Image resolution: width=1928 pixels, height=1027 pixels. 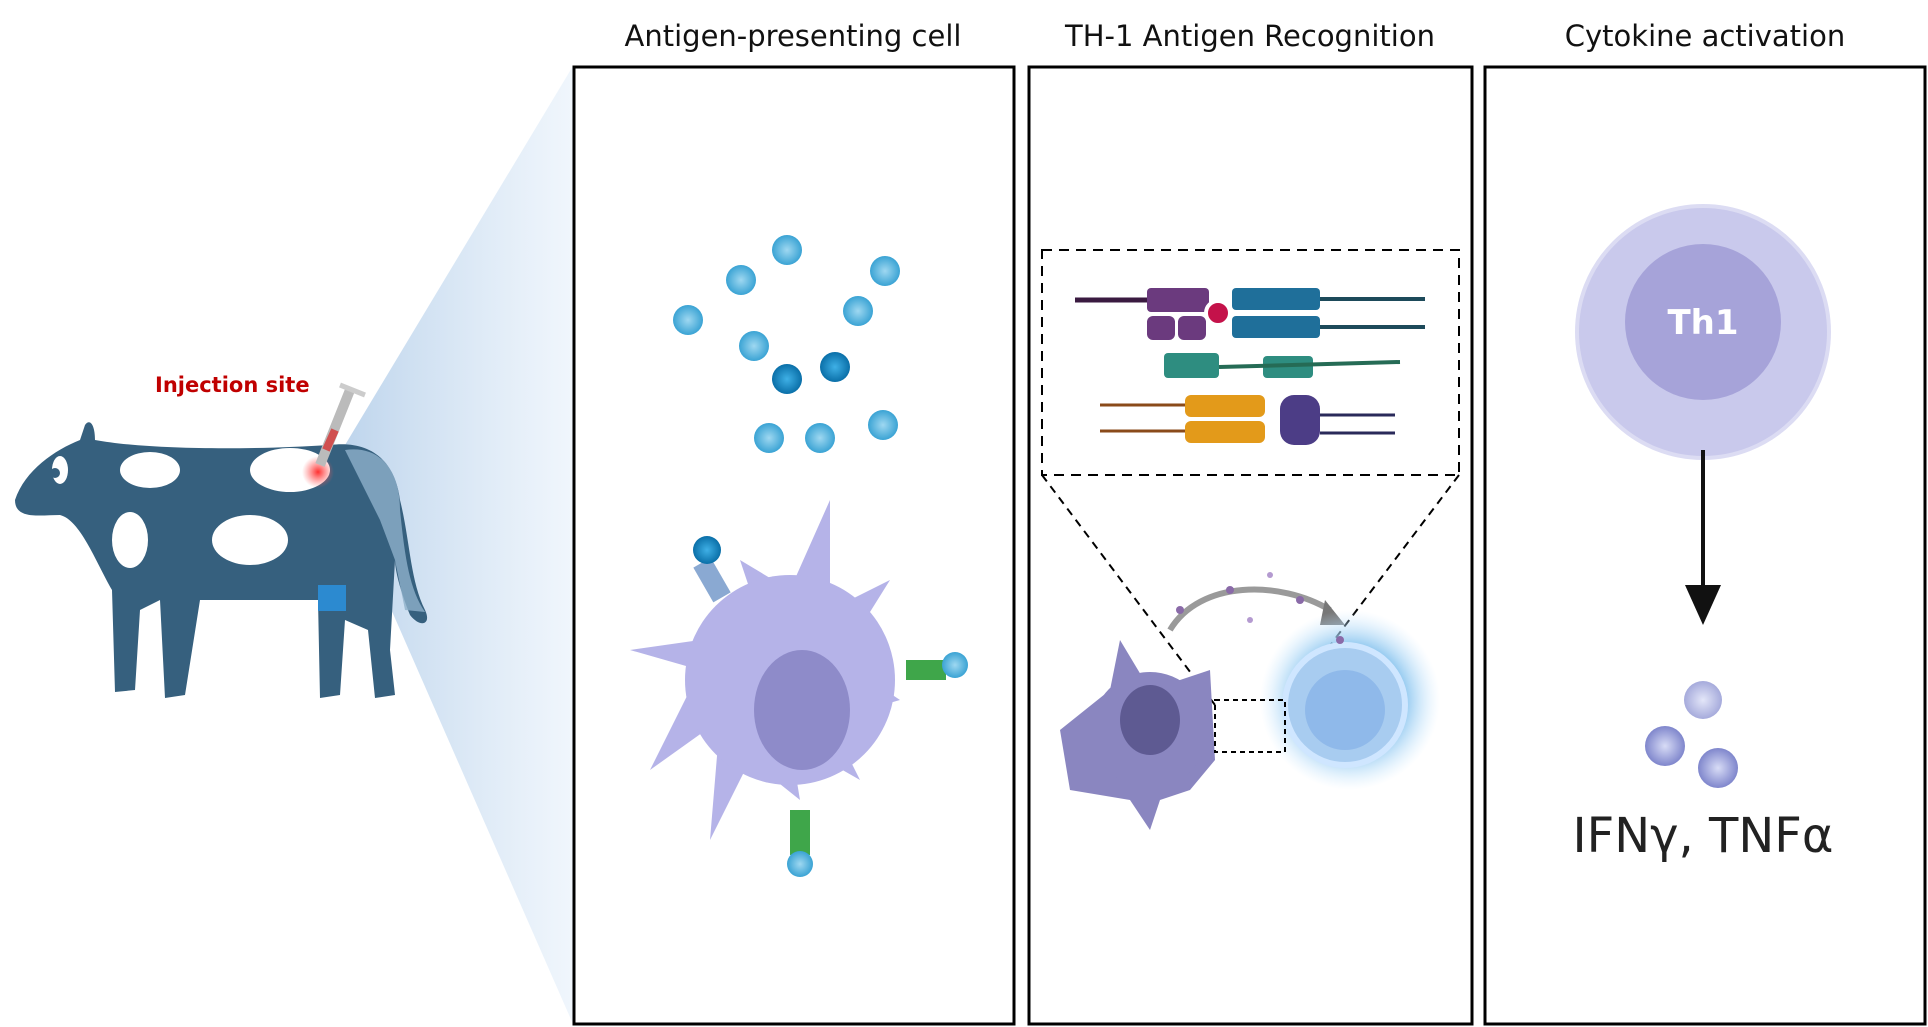 What do you see at coordinates (1249, 36) in the screenshot?
I see `panel-title-th1-recognition: TH-1 Antigen Recognition` at bounding box center [1249, 36].